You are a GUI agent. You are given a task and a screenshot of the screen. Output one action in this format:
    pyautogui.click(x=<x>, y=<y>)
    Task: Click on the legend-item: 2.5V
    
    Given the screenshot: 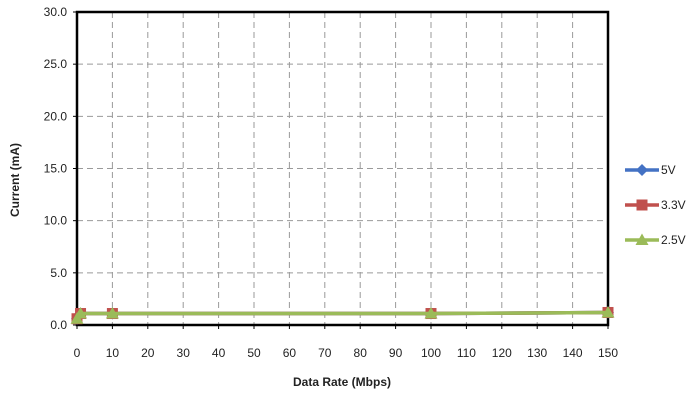 What is the action you would take?
    pyautogui.click(x=655, y=240)
    